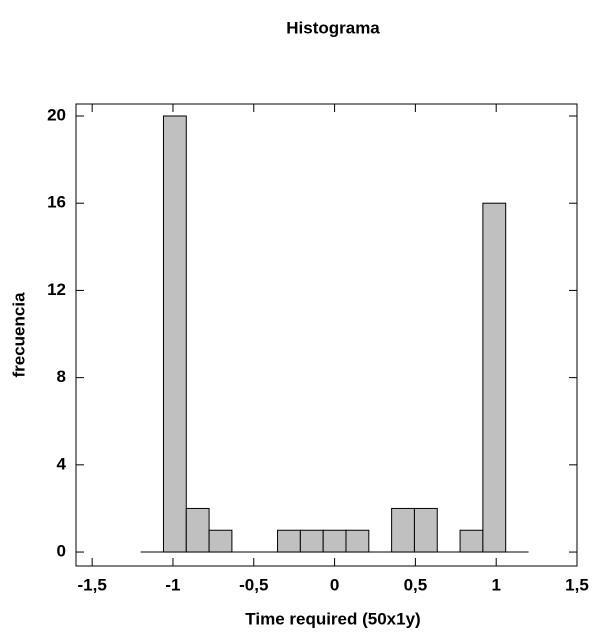 The width and height of the screenshot is (597, 635). Describe the element at coordinates (92, 584) in the screenshot. I see `x-tick-label: -1,5` at that location.